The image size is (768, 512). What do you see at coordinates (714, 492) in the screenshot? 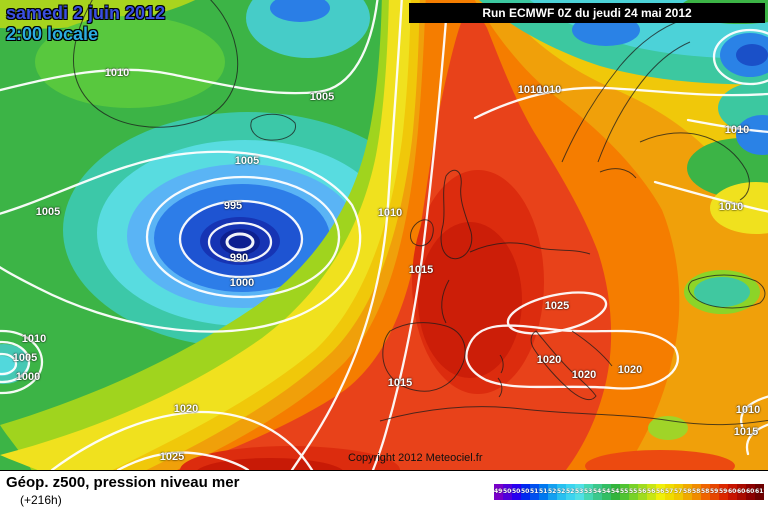
I see `legend-cell: 592` at bounding box center [714, 492].